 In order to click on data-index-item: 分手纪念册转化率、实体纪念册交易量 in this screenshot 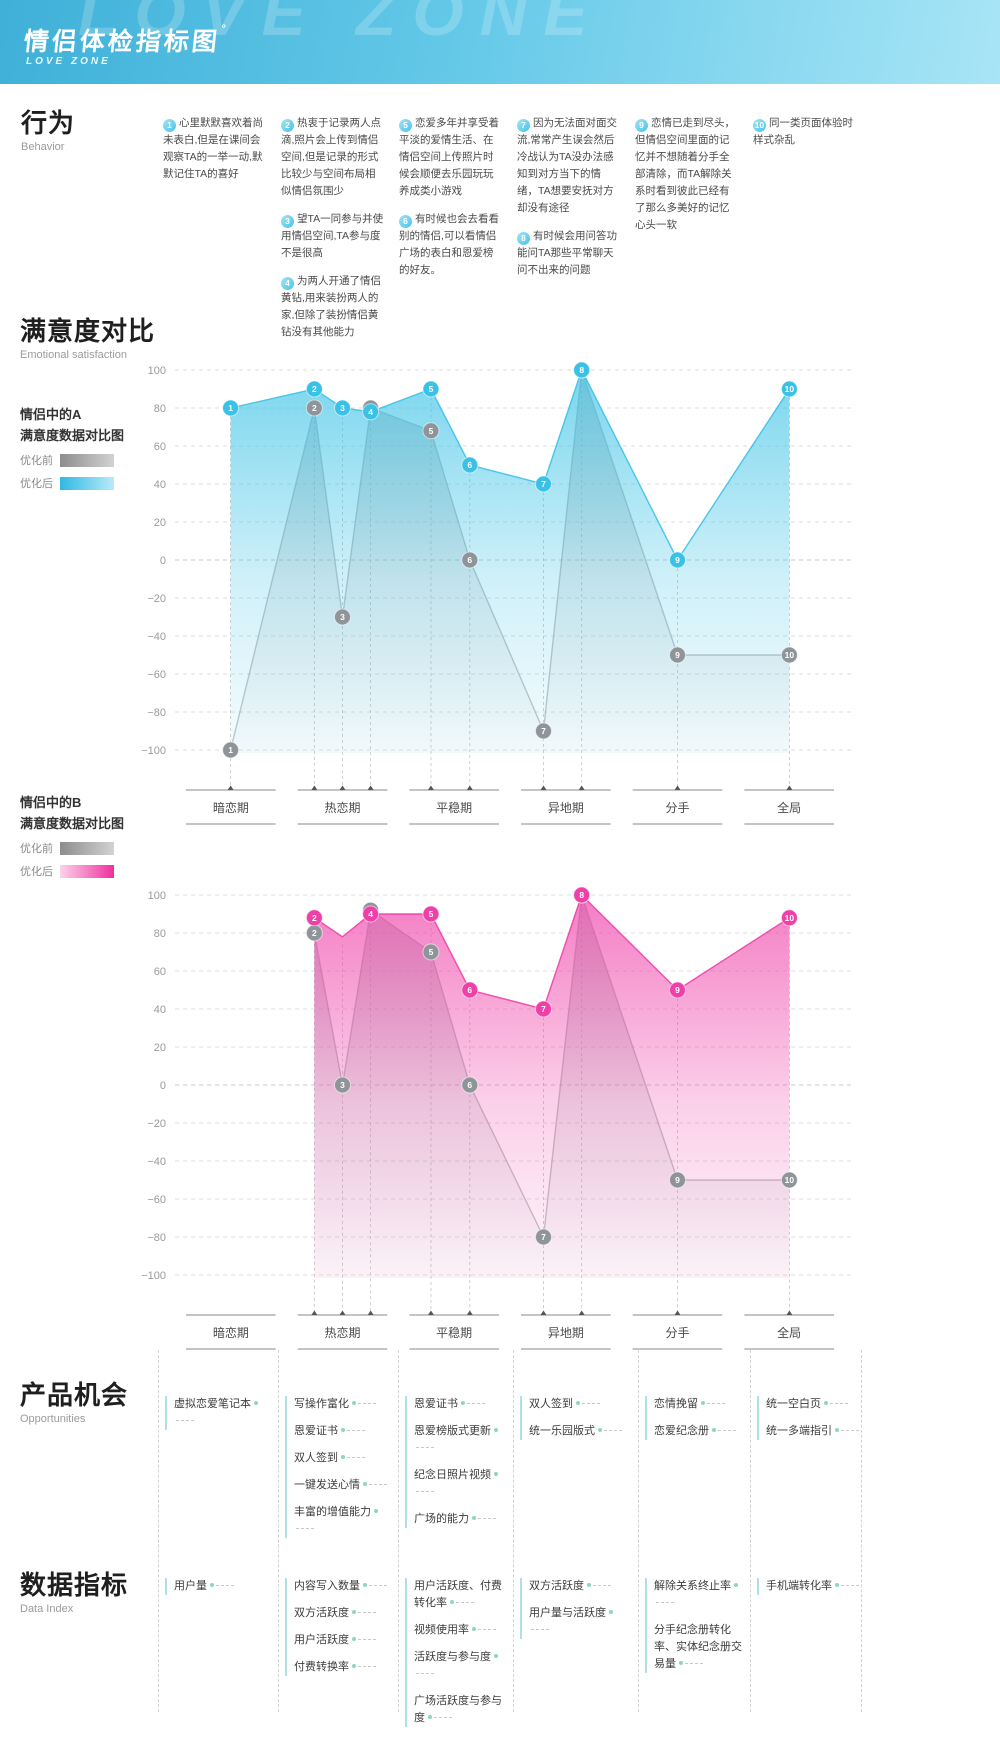, I will do `click(702, 1647)`.